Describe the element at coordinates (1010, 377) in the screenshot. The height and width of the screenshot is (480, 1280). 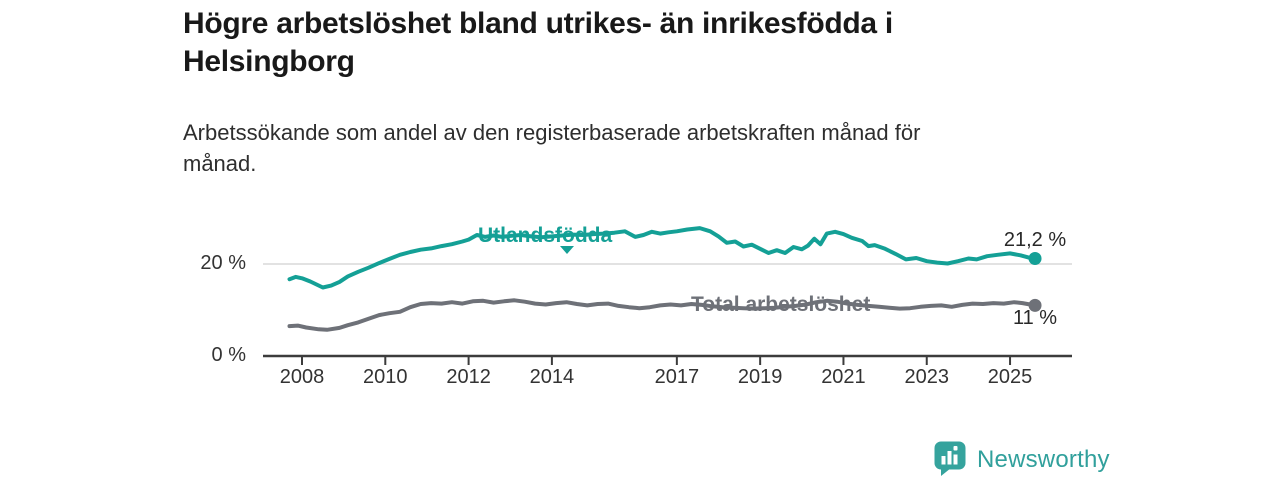
I see `x-axis-tick-label: 2025` at that location.